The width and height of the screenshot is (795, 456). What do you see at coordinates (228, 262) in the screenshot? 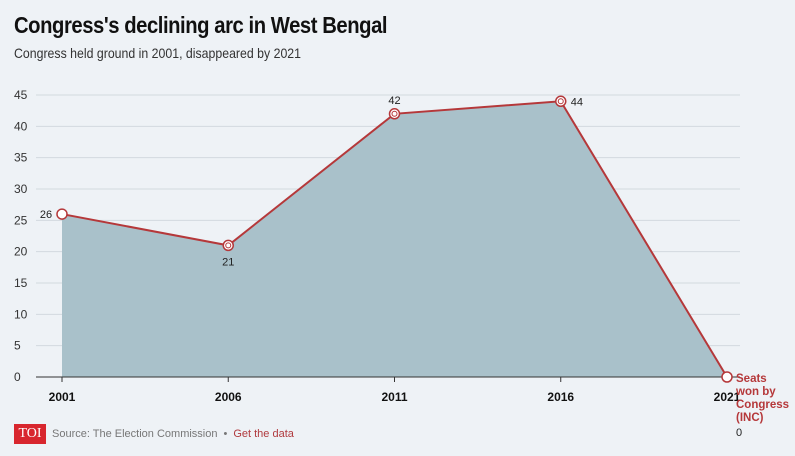
I see `data-label: 21` at bounding box center [228, 262].